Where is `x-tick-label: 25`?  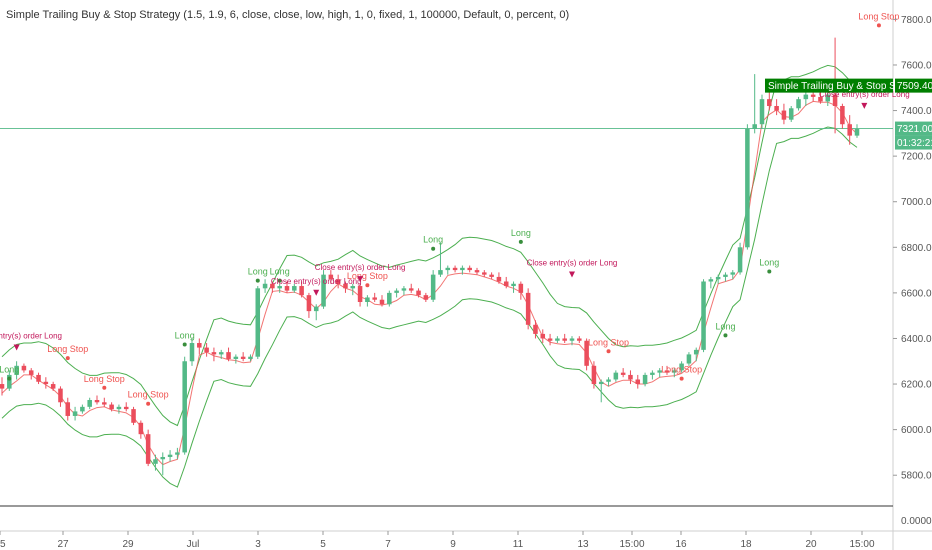
x-tick-label: 25 is located at coordinates (3, 544).